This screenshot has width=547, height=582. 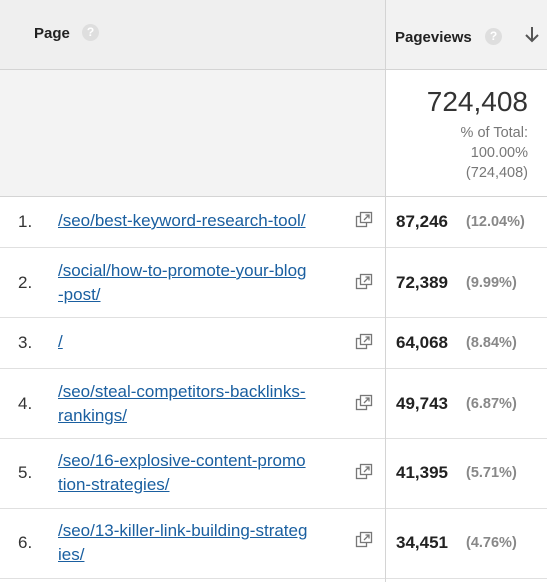 I want to click on row-number: 5., so click(x=25, y=472).